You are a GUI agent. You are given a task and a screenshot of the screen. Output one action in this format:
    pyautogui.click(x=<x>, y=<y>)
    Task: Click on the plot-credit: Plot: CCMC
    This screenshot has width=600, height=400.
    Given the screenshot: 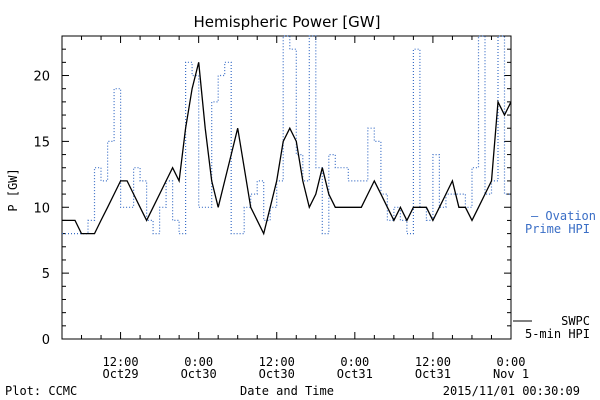 What is the action you would take?
    pyautogui.click(x=41, y=391)
    